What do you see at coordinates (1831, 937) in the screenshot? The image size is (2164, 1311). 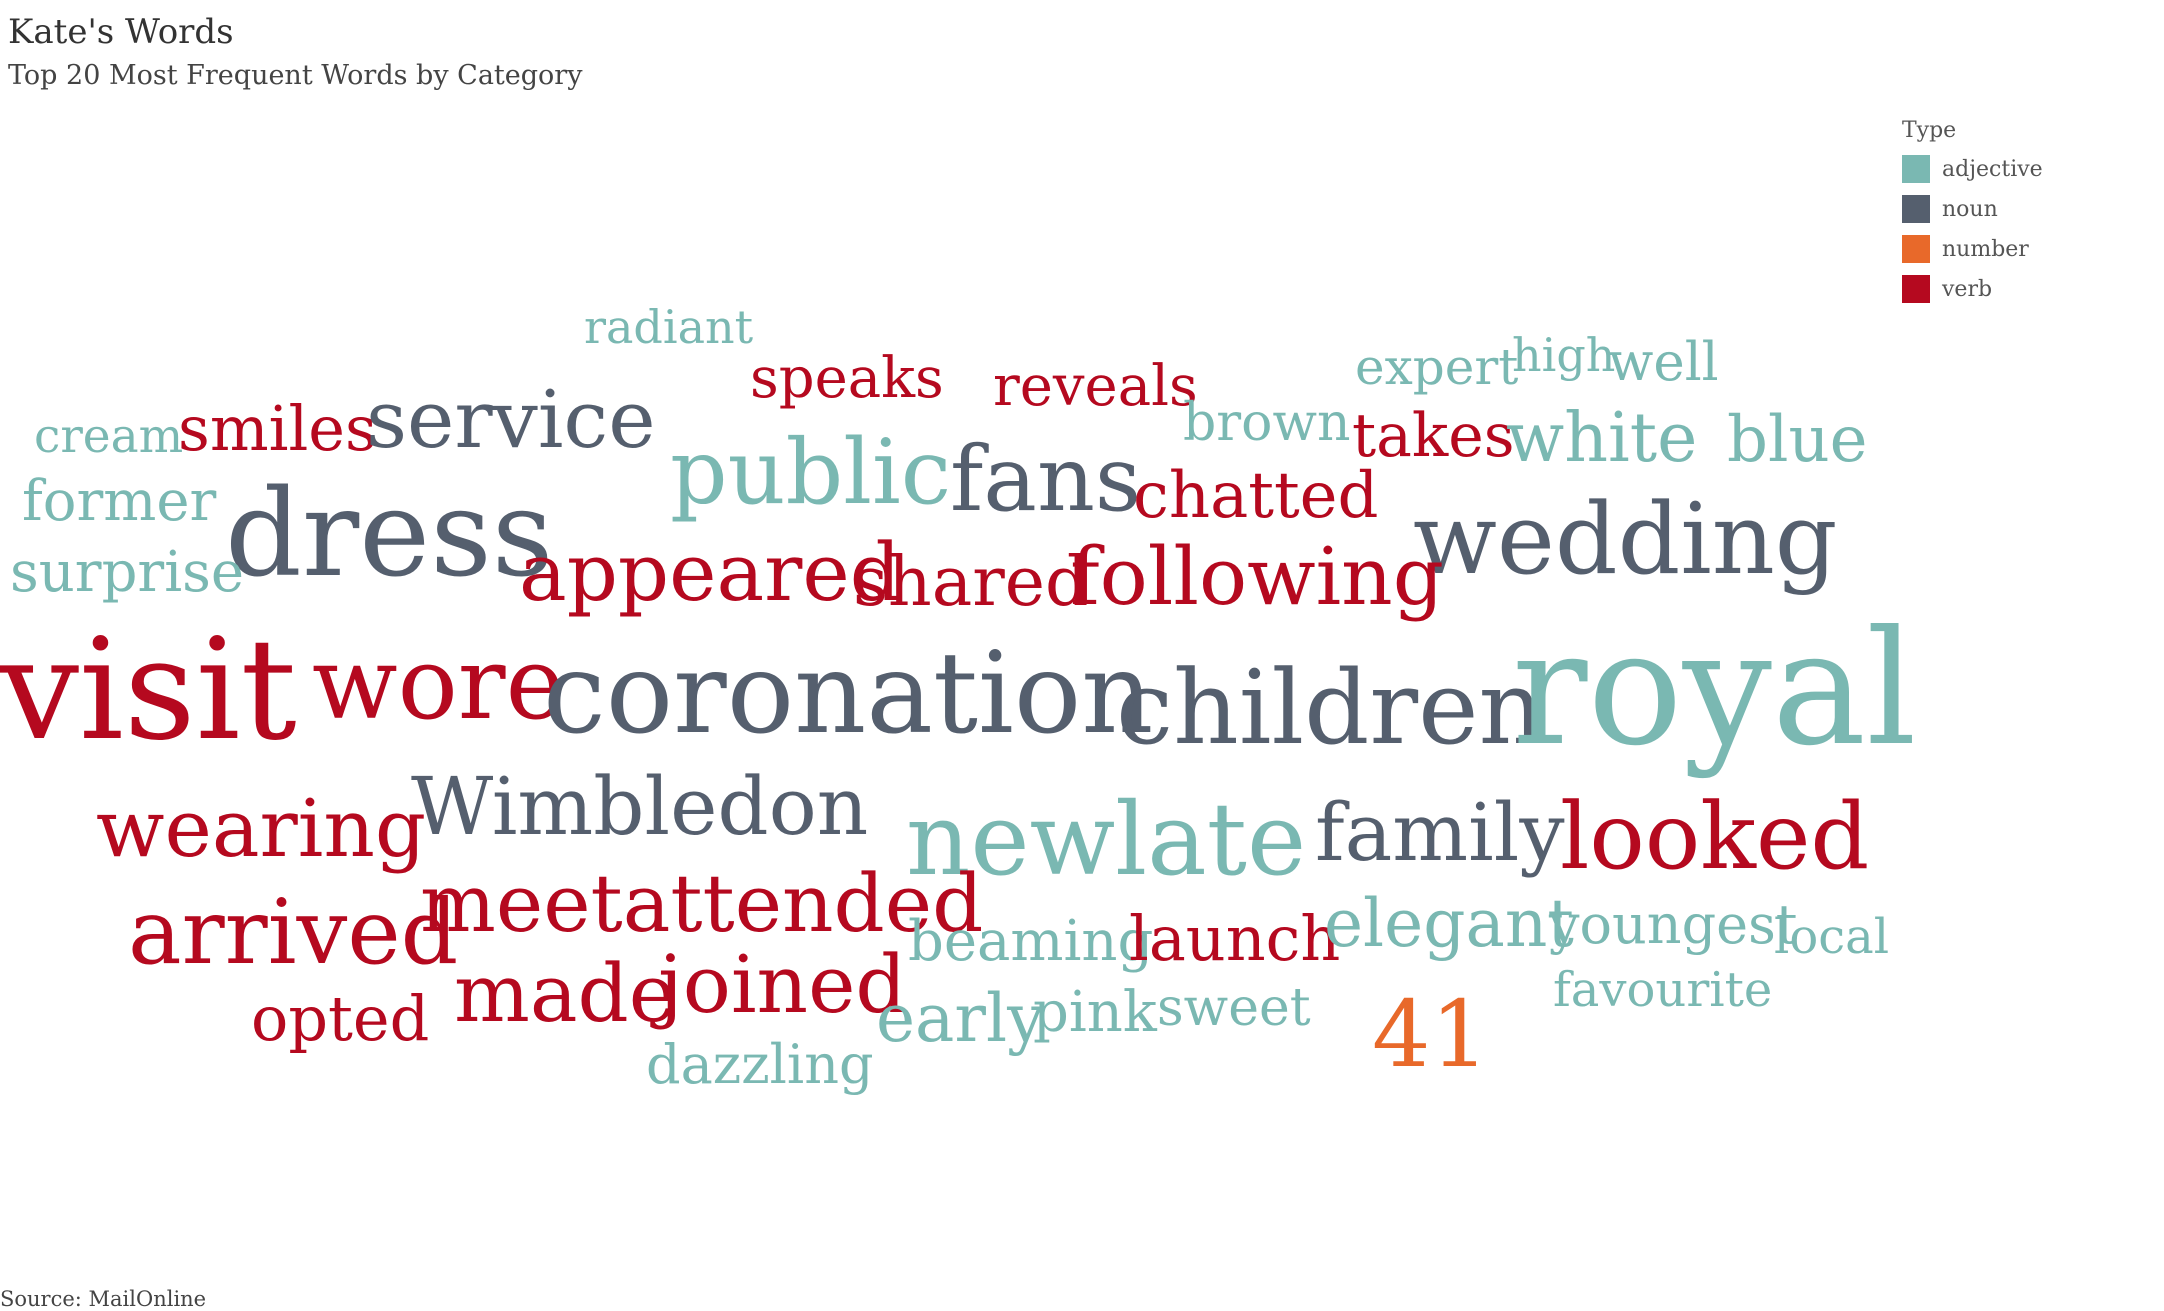 I see `word-local: local` at bounding box center [1831, 937].